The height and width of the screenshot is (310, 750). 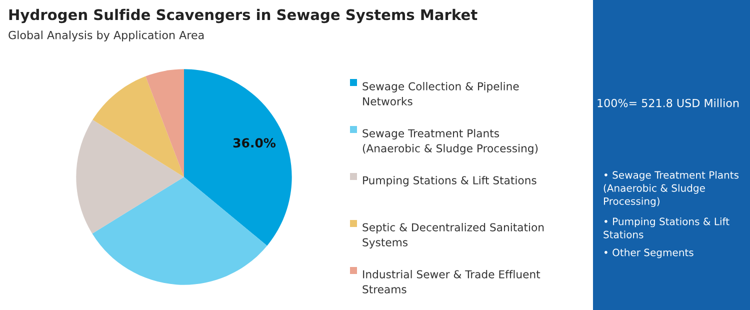 I want to click on text: 100%= 521.8 USD Million, so click(x=668, y=103).